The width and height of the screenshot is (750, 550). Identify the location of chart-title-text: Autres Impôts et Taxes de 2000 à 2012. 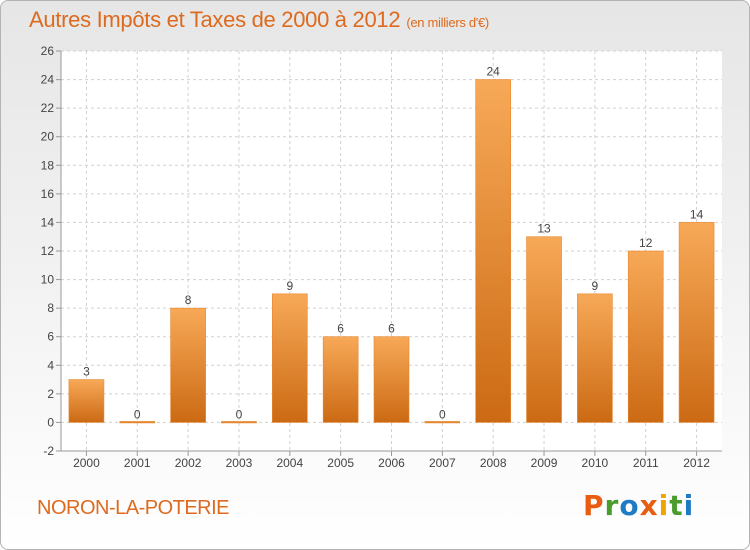
(215, 19).